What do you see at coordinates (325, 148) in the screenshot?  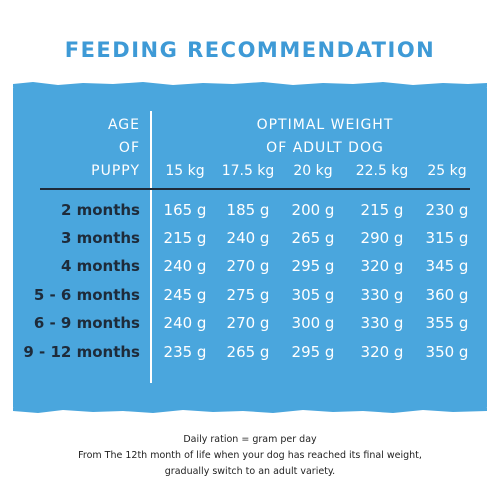 I see `optimal-header-line: OF ADULT DOG` at bounding box center [325, 148].